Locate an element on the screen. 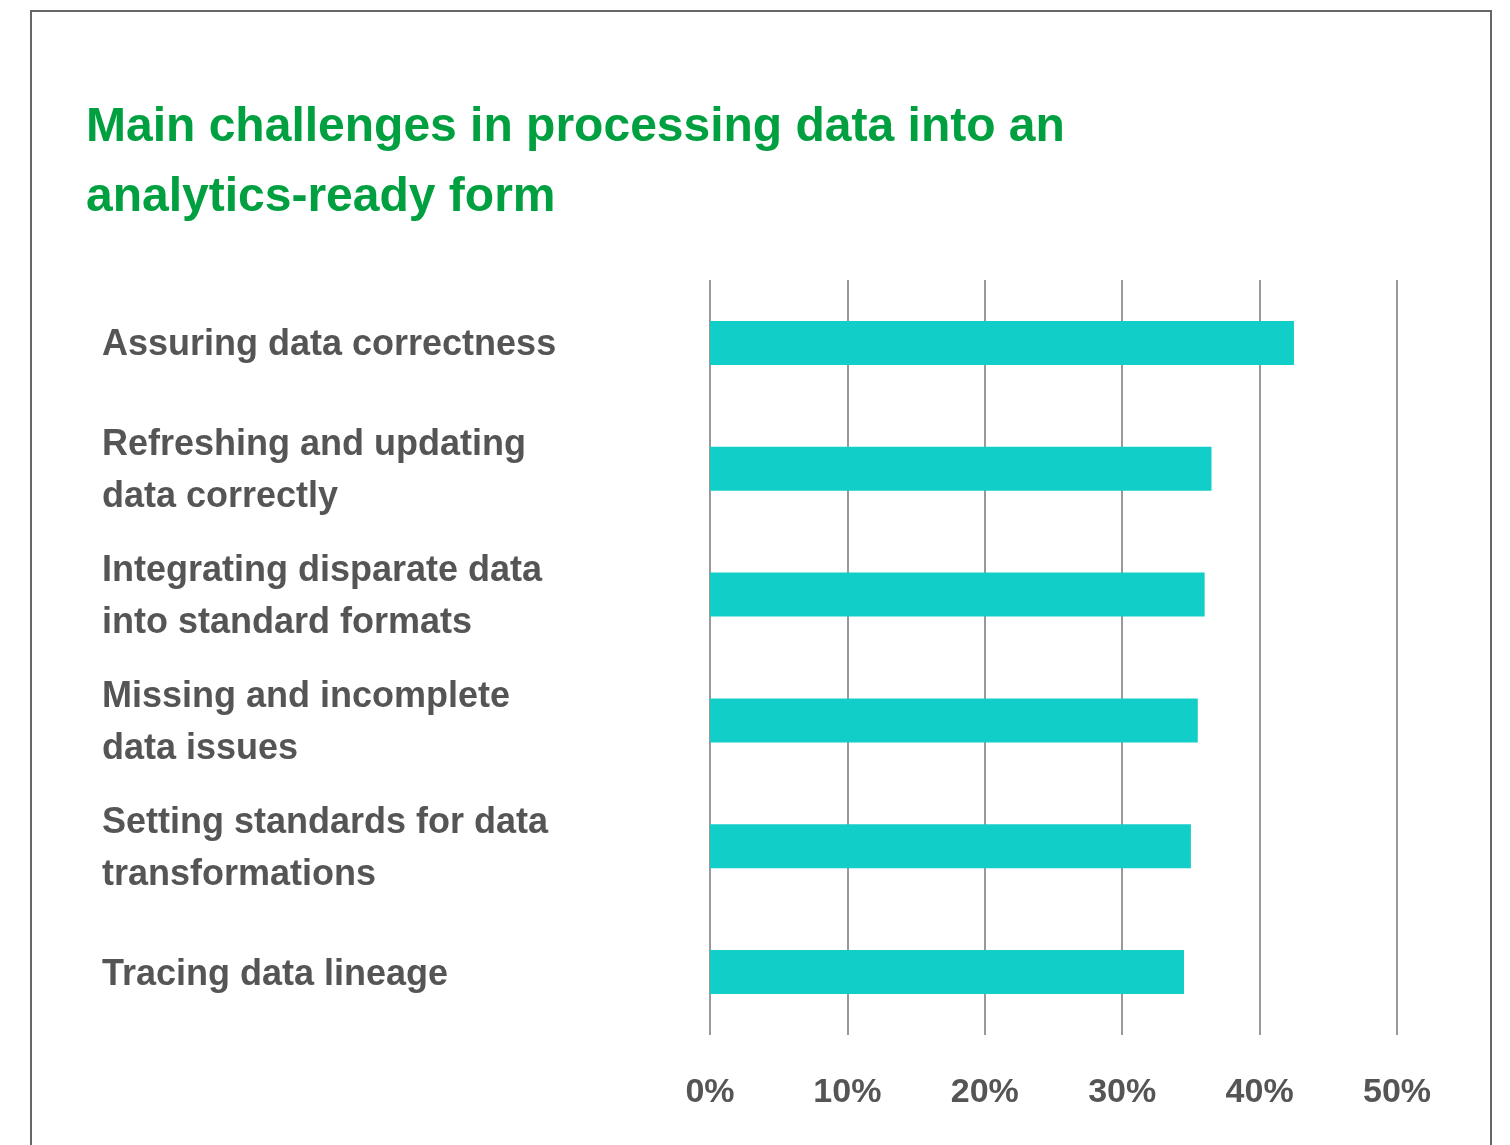 The image size is (1510, 1145). y-tick-label: Refreshing and updating data correctly is located at coordinates (319, 469).